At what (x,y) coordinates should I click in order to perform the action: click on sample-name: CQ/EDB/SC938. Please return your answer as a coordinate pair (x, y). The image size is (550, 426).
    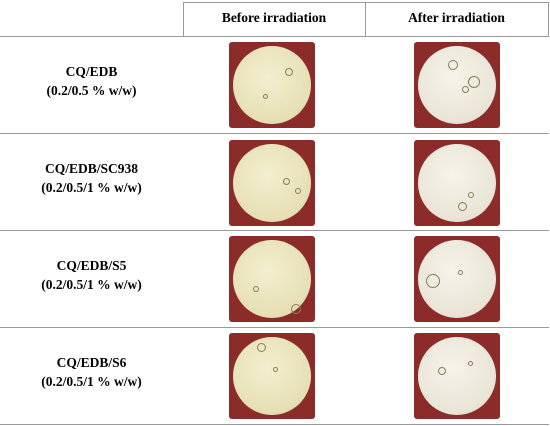
    Looking at the image, I should click on (91, 168).